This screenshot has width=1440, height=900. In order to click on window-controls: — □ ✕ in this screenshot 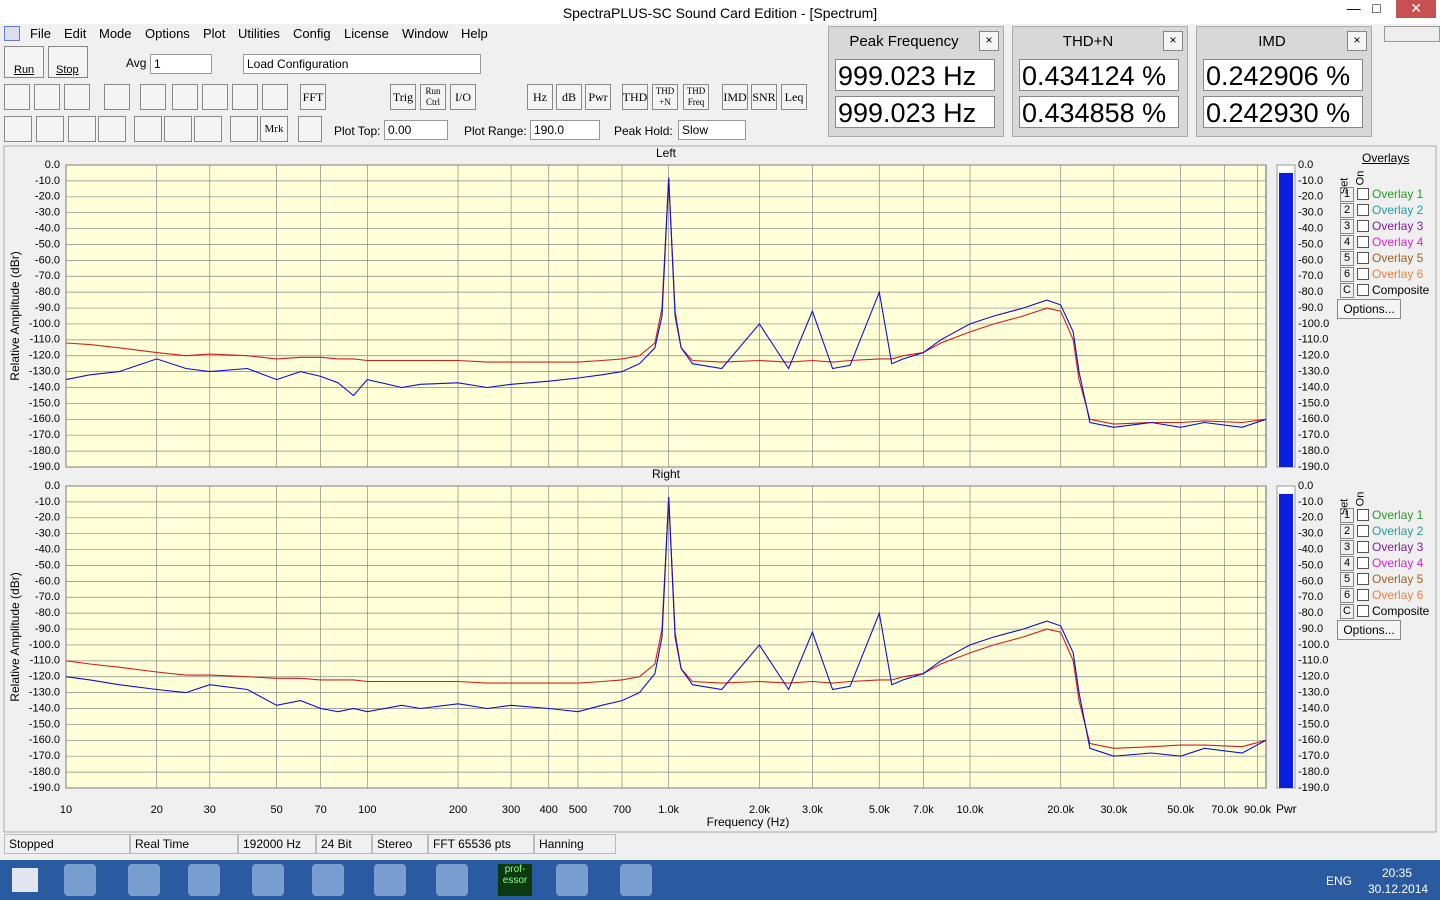, I will do `click(1386, 11)`.